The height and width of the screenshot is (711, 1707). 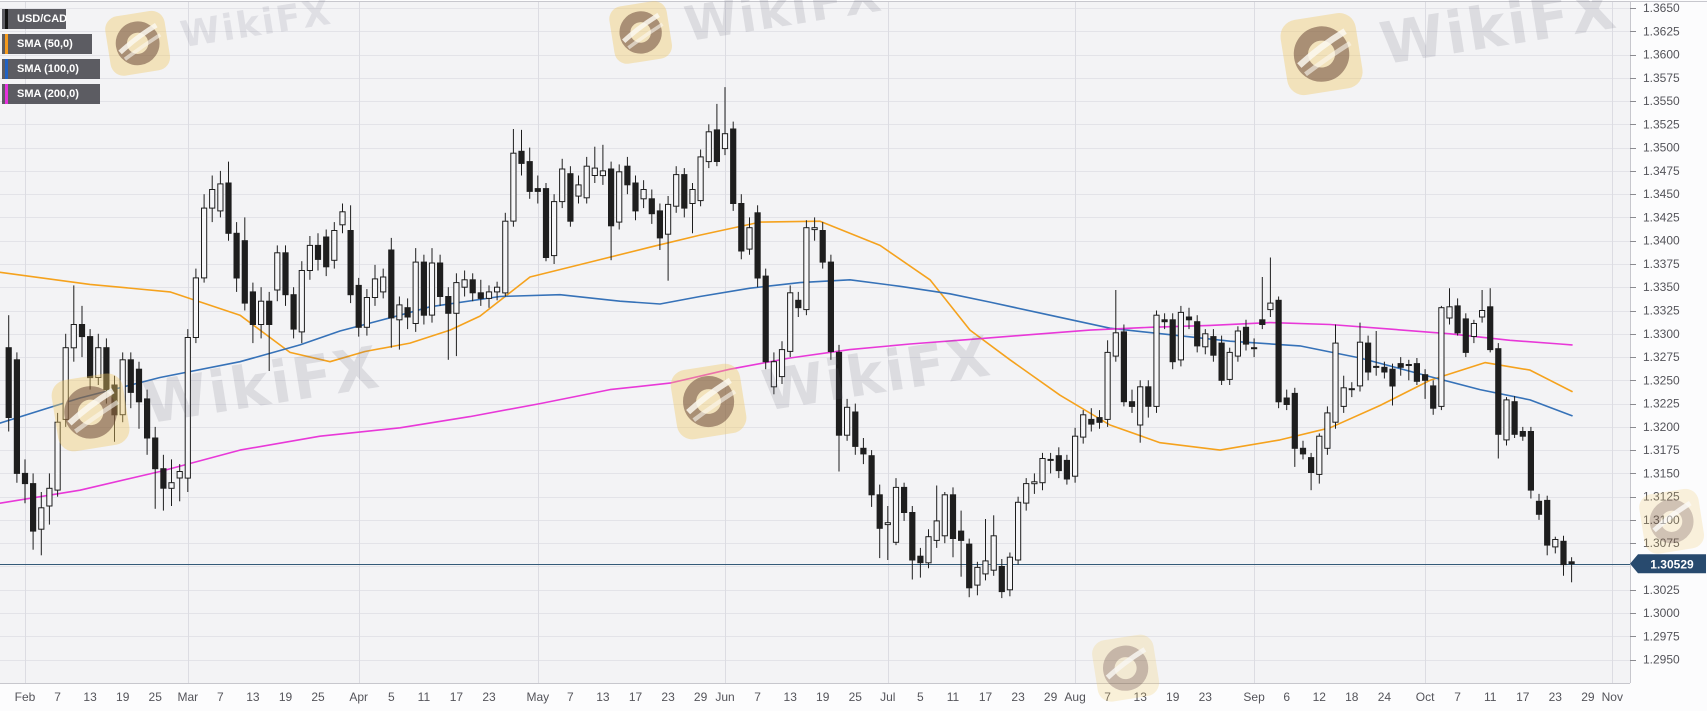 What do you see at coordinates (1661, 613) in the screenshot?
I see `svg-text: 1.3000` at bounding box center [1661, 613].